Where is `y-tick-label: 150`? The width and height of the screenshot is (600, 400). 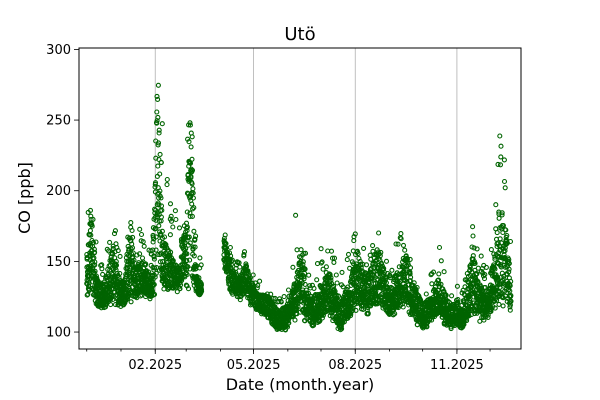 y-tick-label: 150 is located at coordinates (58, 262).